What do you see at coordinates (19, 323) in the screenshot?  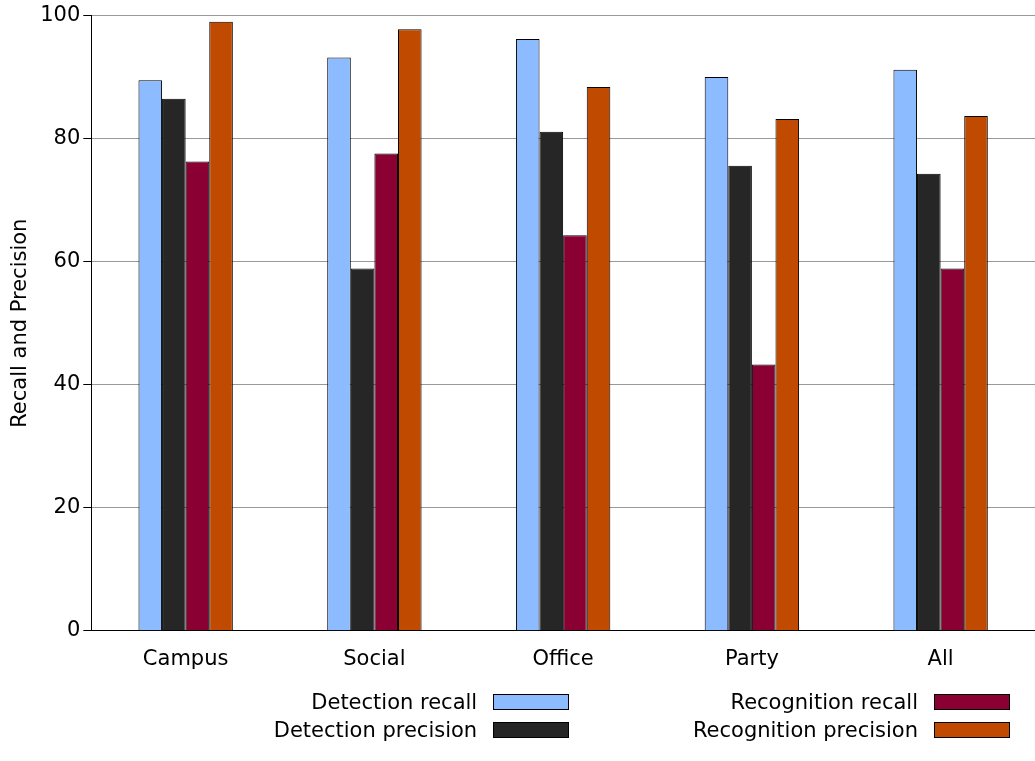 I see `y-axis-title: Recall and Precision` at bounding box center [19, 323].